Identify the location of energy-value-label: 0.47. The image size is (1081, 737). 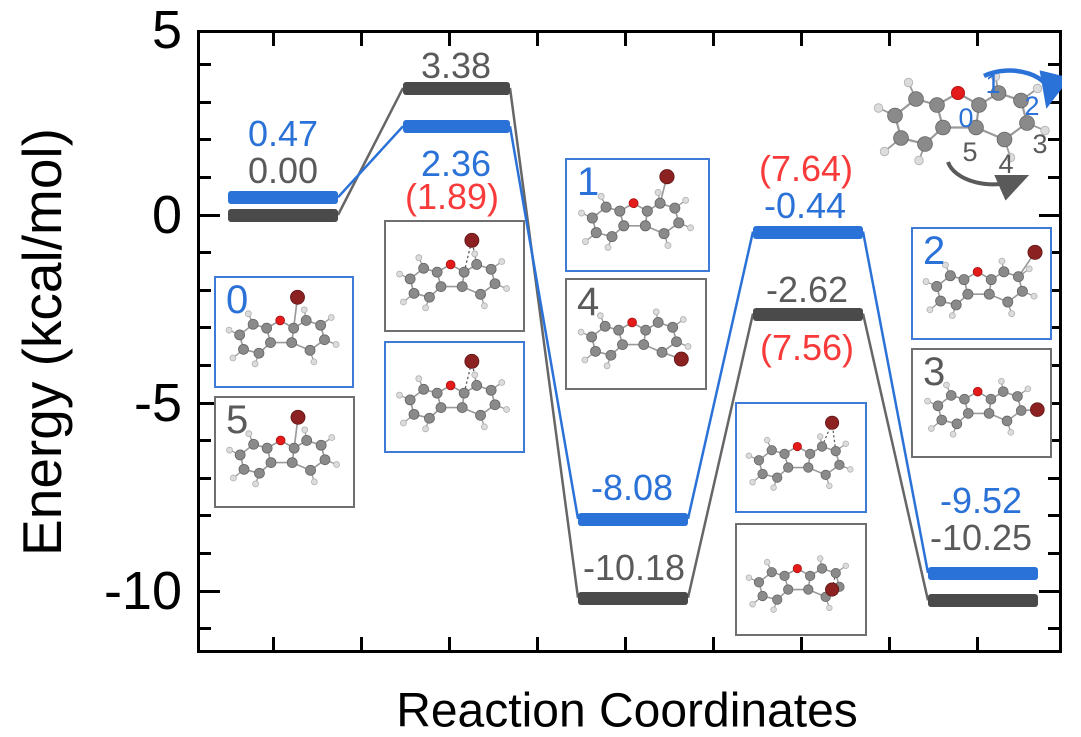
(283, 133).